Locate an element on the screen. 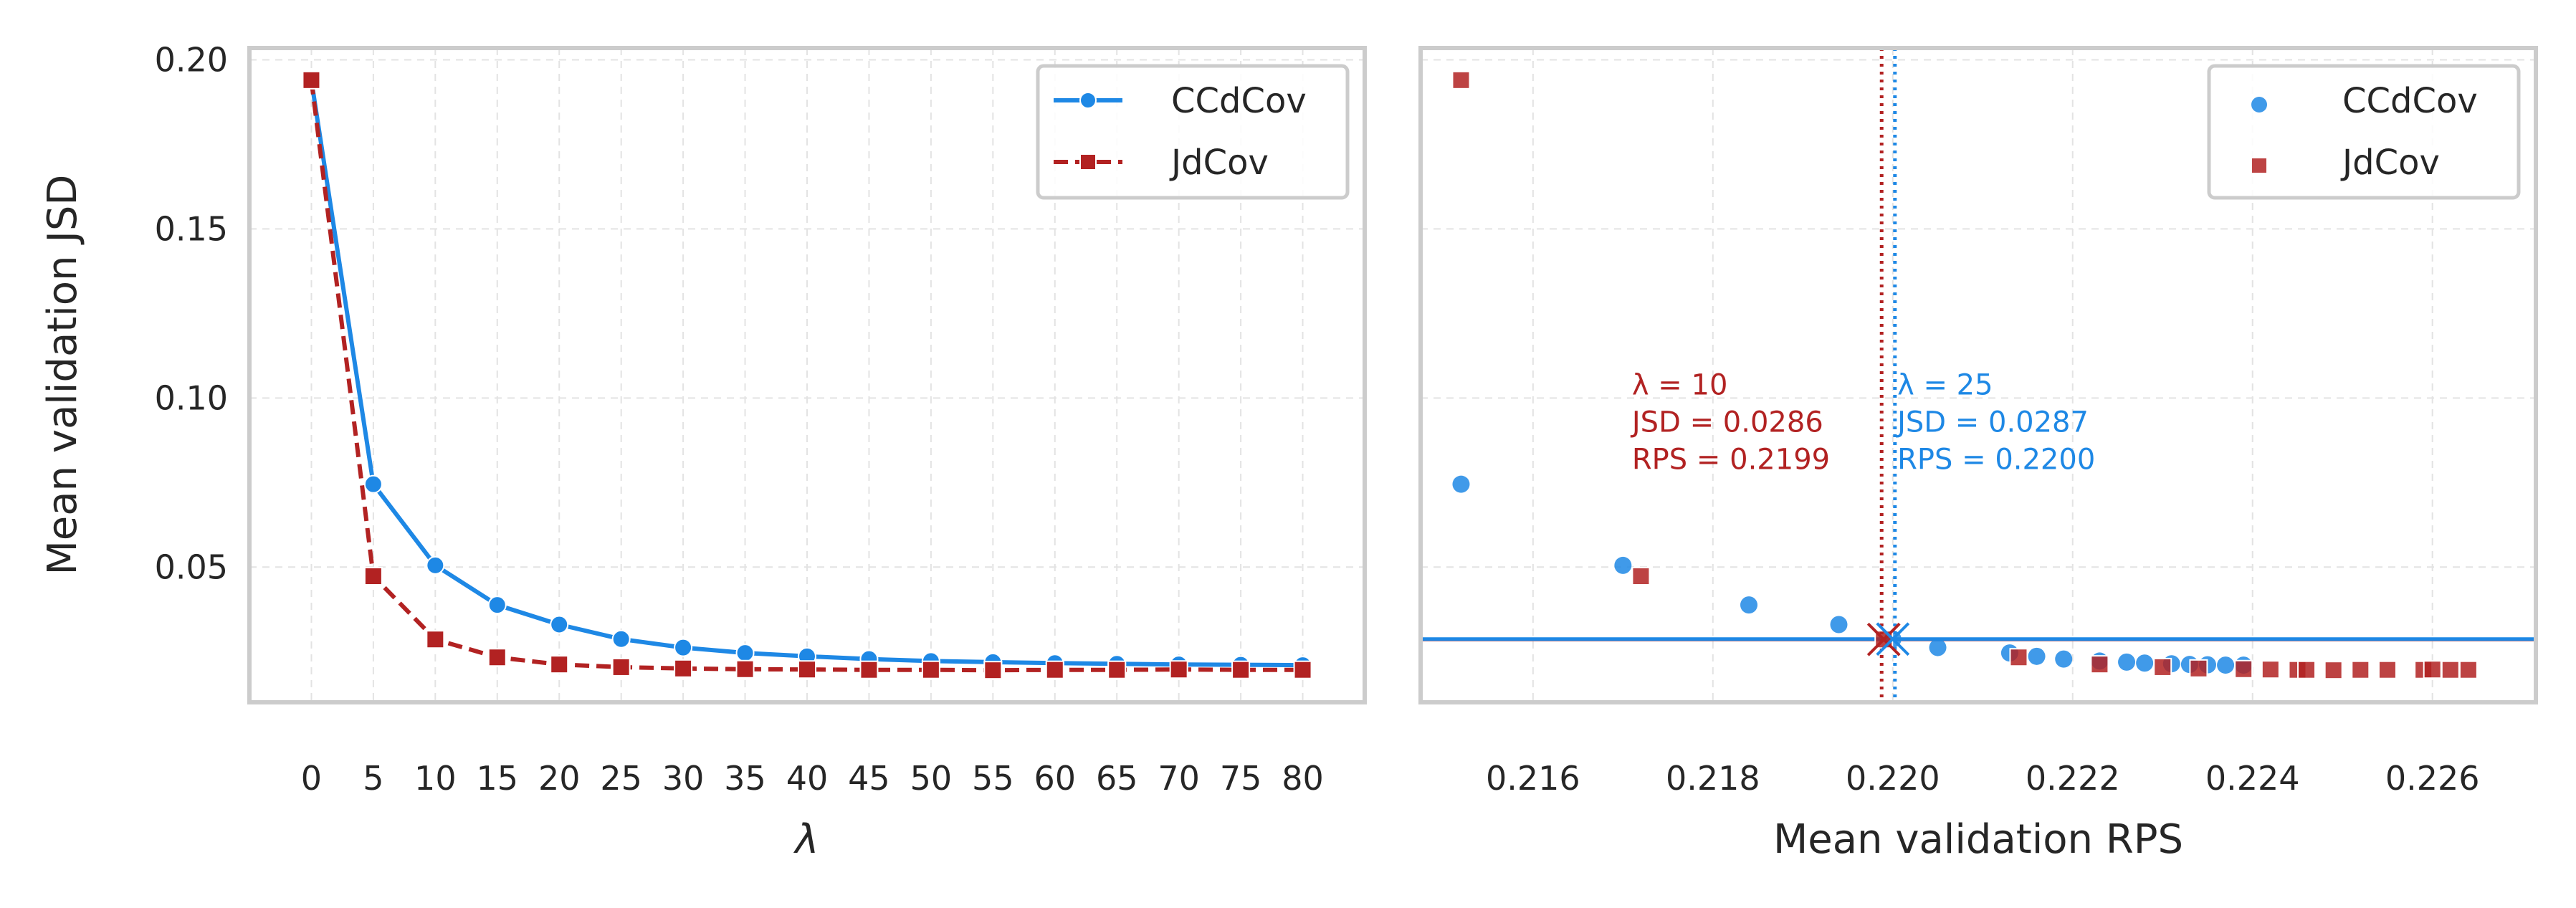 The height and width of the screenshot is (908, 2576). right-x-tick-label: 0.220 is located at coordinates (1893, 779).